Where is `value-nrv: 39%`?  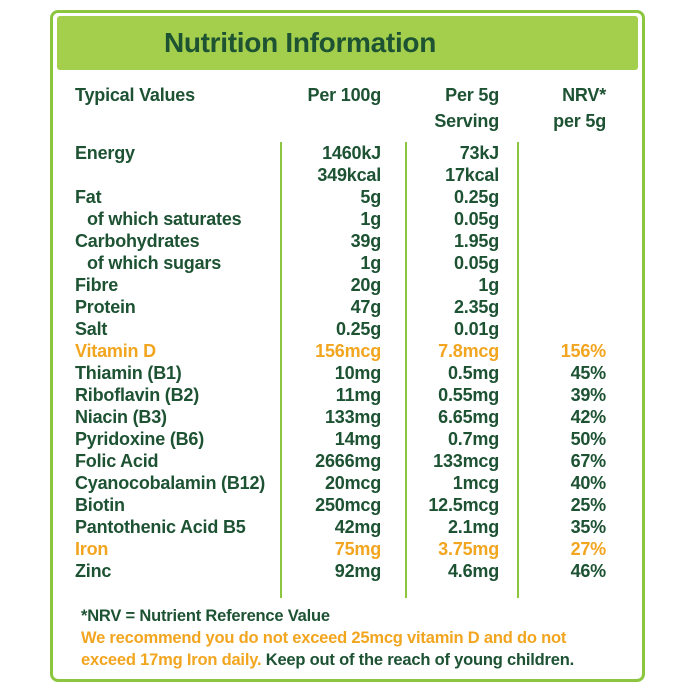
value-nrv: 39% is located at coordinates (579, 395).